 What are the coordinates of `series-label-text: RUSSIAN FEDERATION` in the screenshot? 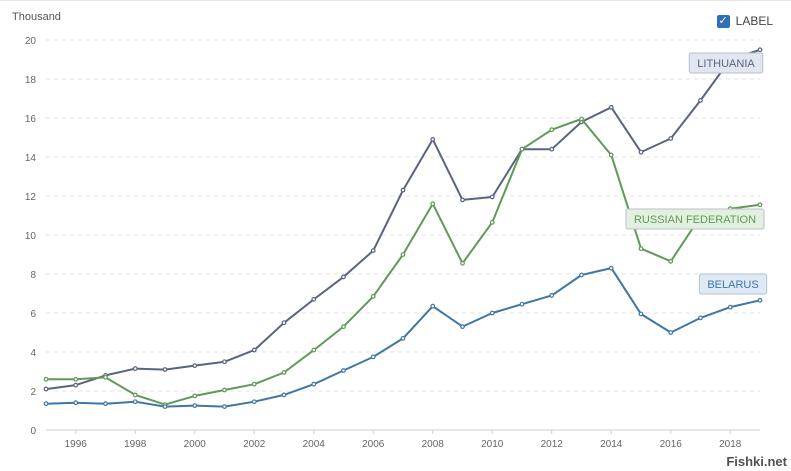 It's located at (695, 220).